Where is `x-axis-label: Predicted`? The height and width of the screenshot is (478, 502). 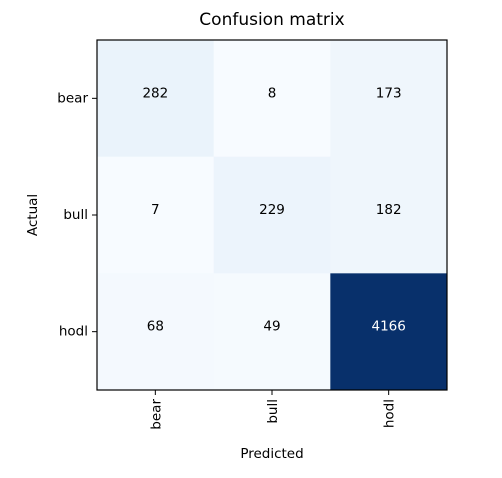
x-axis-label: Predicted is located at coordinates (271, 454).